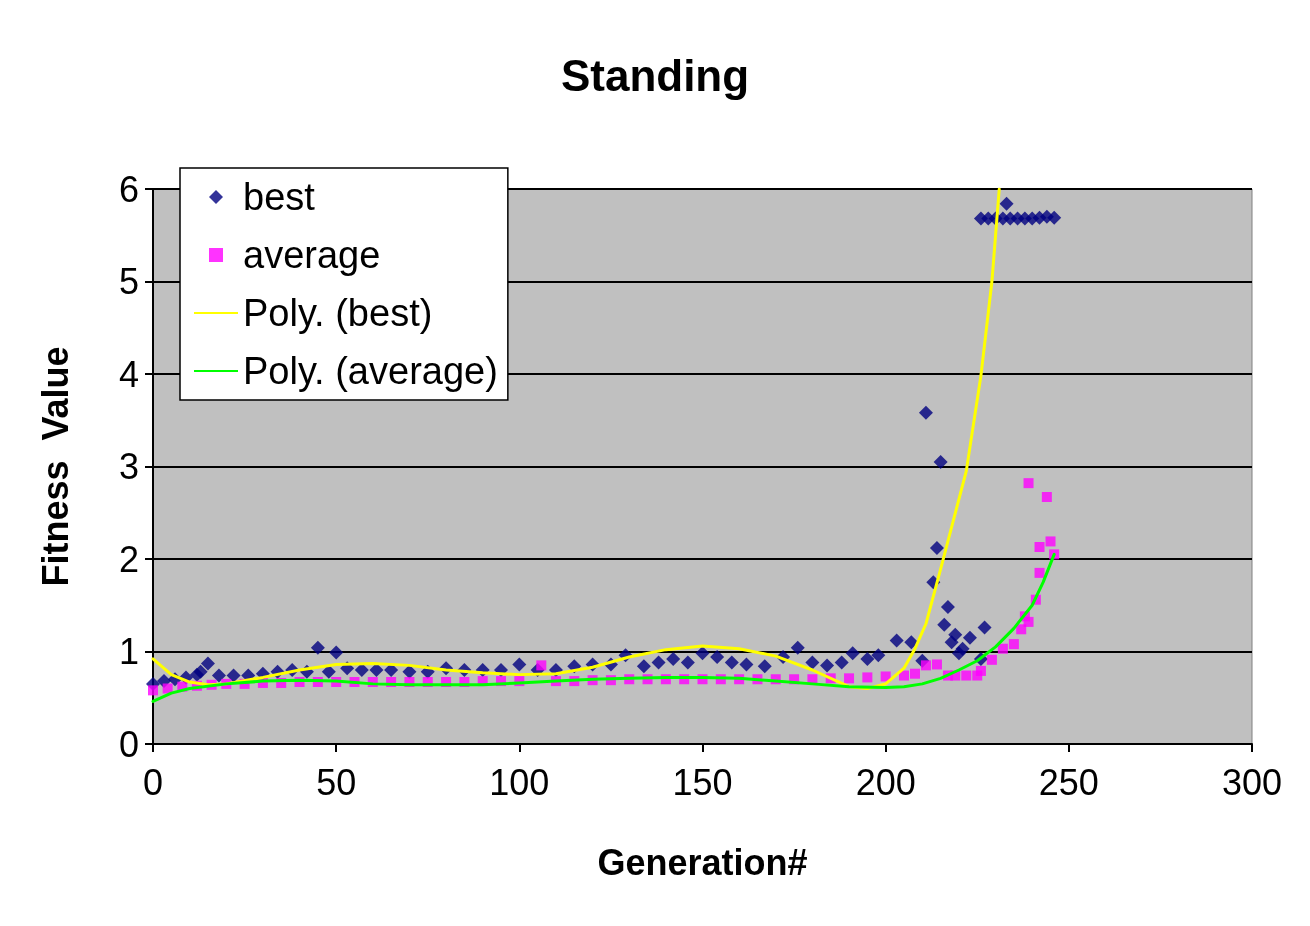  I want to click on x-tick-label: 50, so click(336, 782).